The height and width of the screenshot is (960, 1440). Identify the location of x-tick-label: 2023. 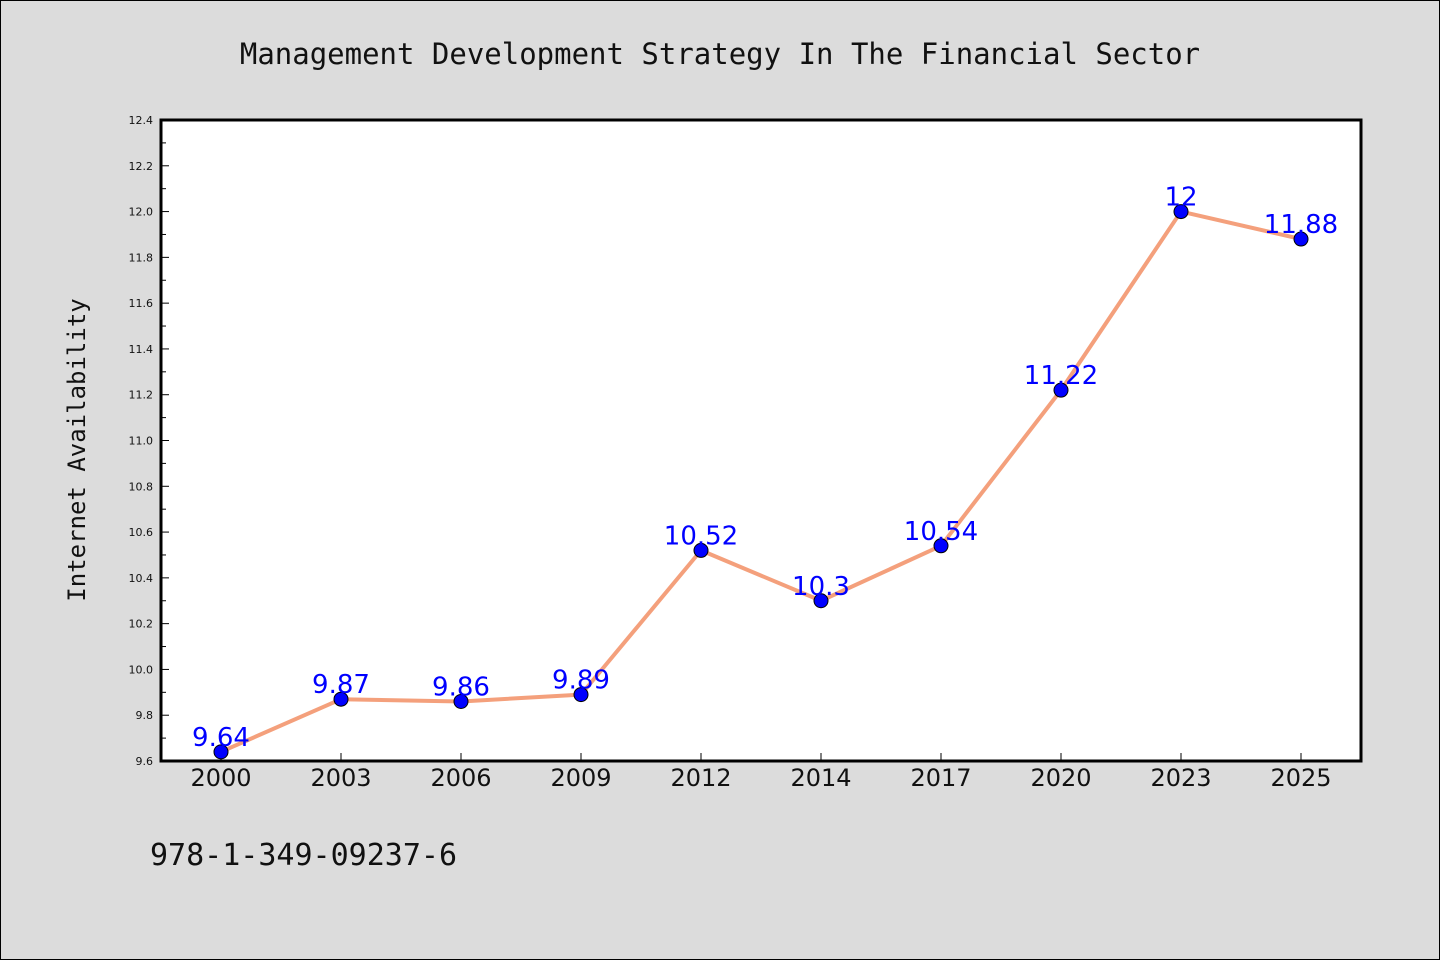
(1180, 778).